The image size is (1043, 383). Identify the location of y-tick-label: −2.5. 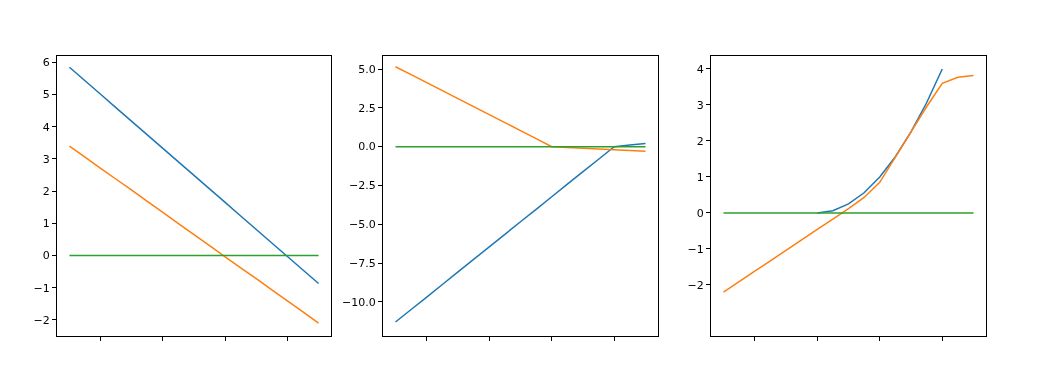
(362, 186).